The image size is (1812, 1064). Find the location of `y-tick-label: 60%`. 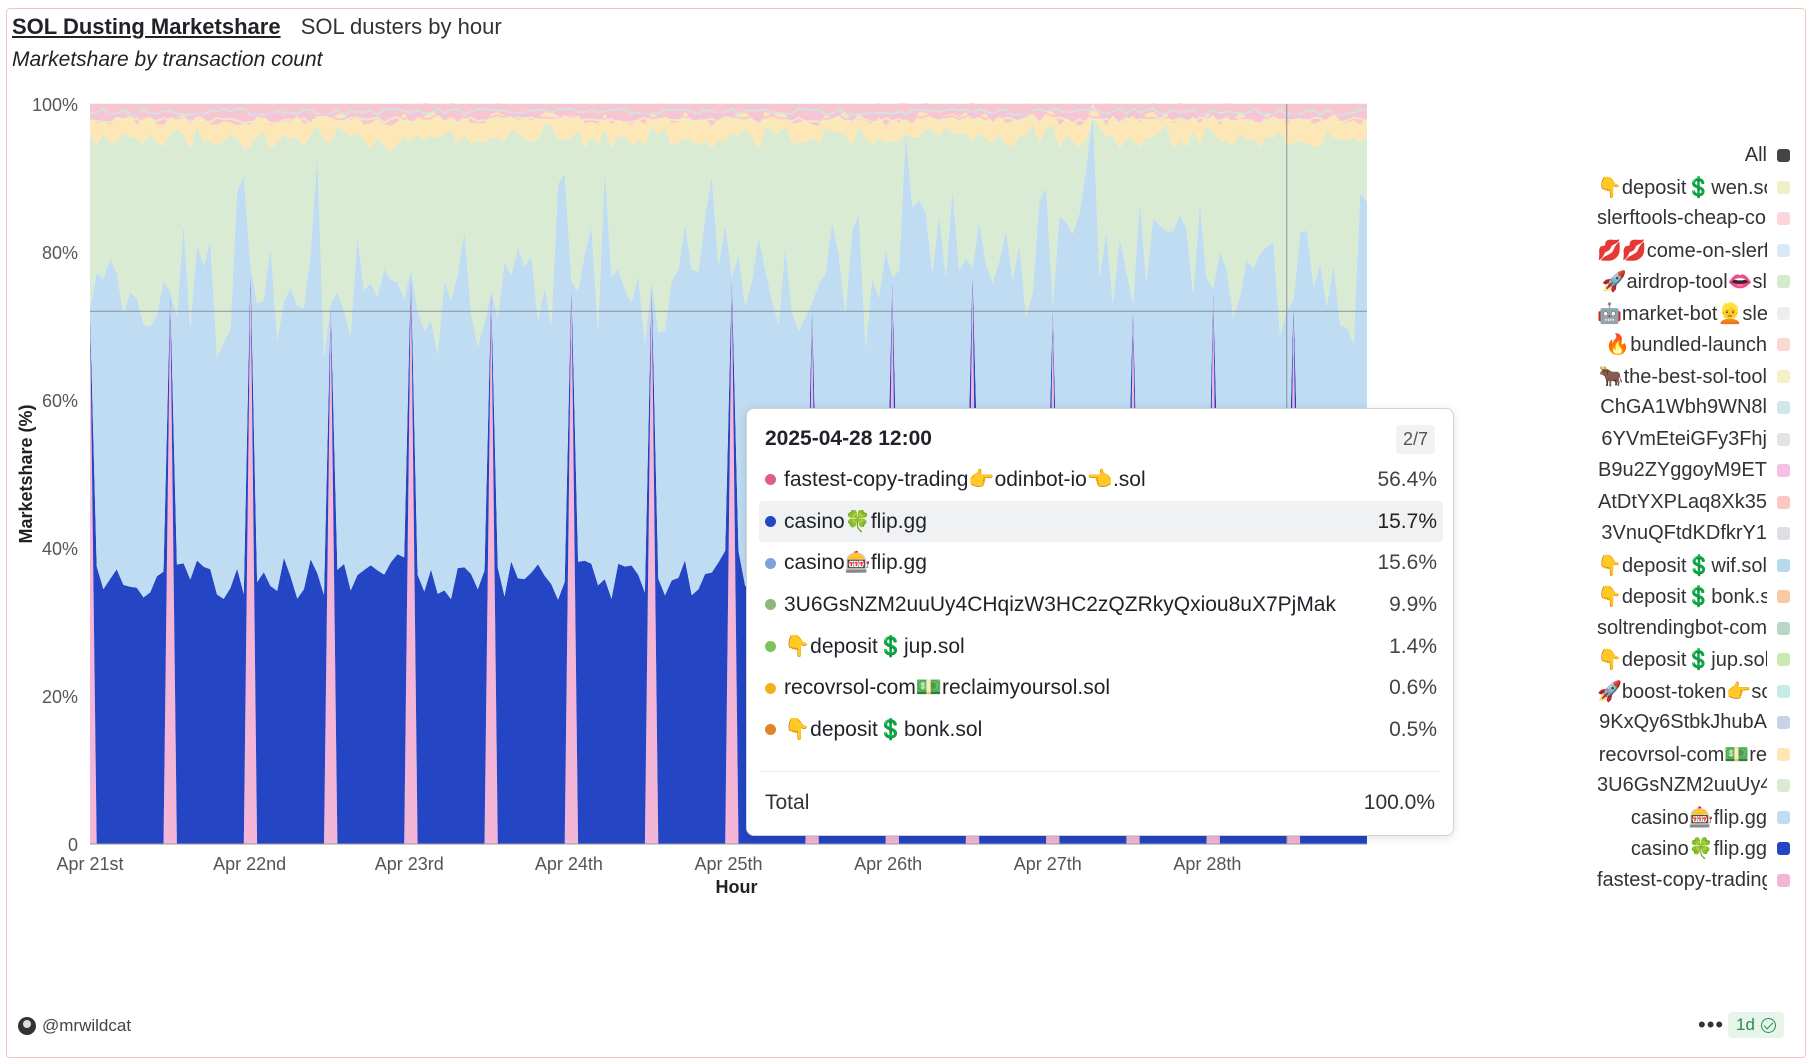

y-tick-label: 60% is located at coordinates (60, 401).